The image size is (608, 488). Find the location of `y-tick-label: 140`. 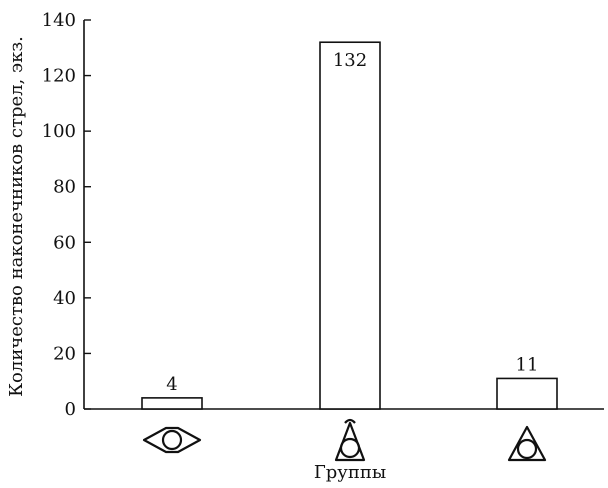

y-tick-label: 140 is located at coordinates (59, 20).